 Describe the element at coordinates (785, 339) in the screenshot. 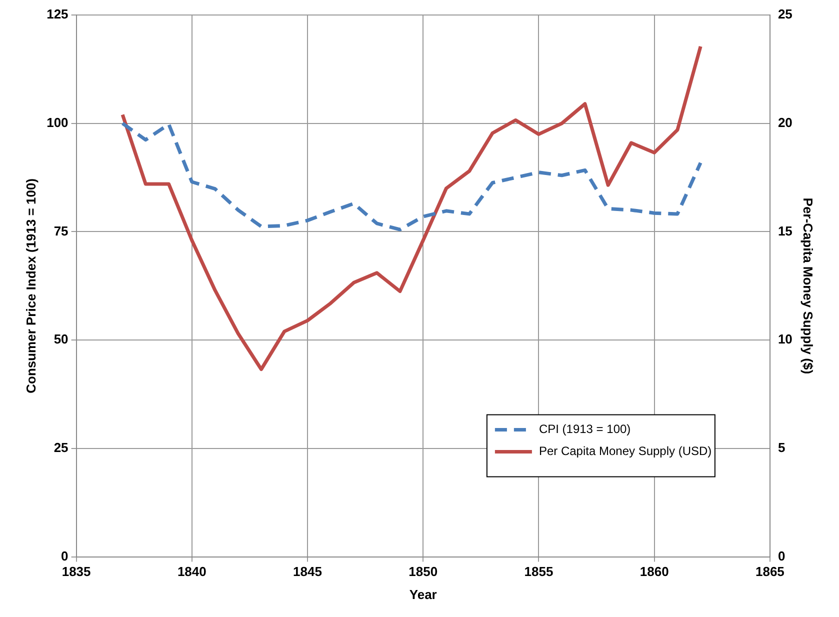

I see `y2-tick-label: 10` at that location.